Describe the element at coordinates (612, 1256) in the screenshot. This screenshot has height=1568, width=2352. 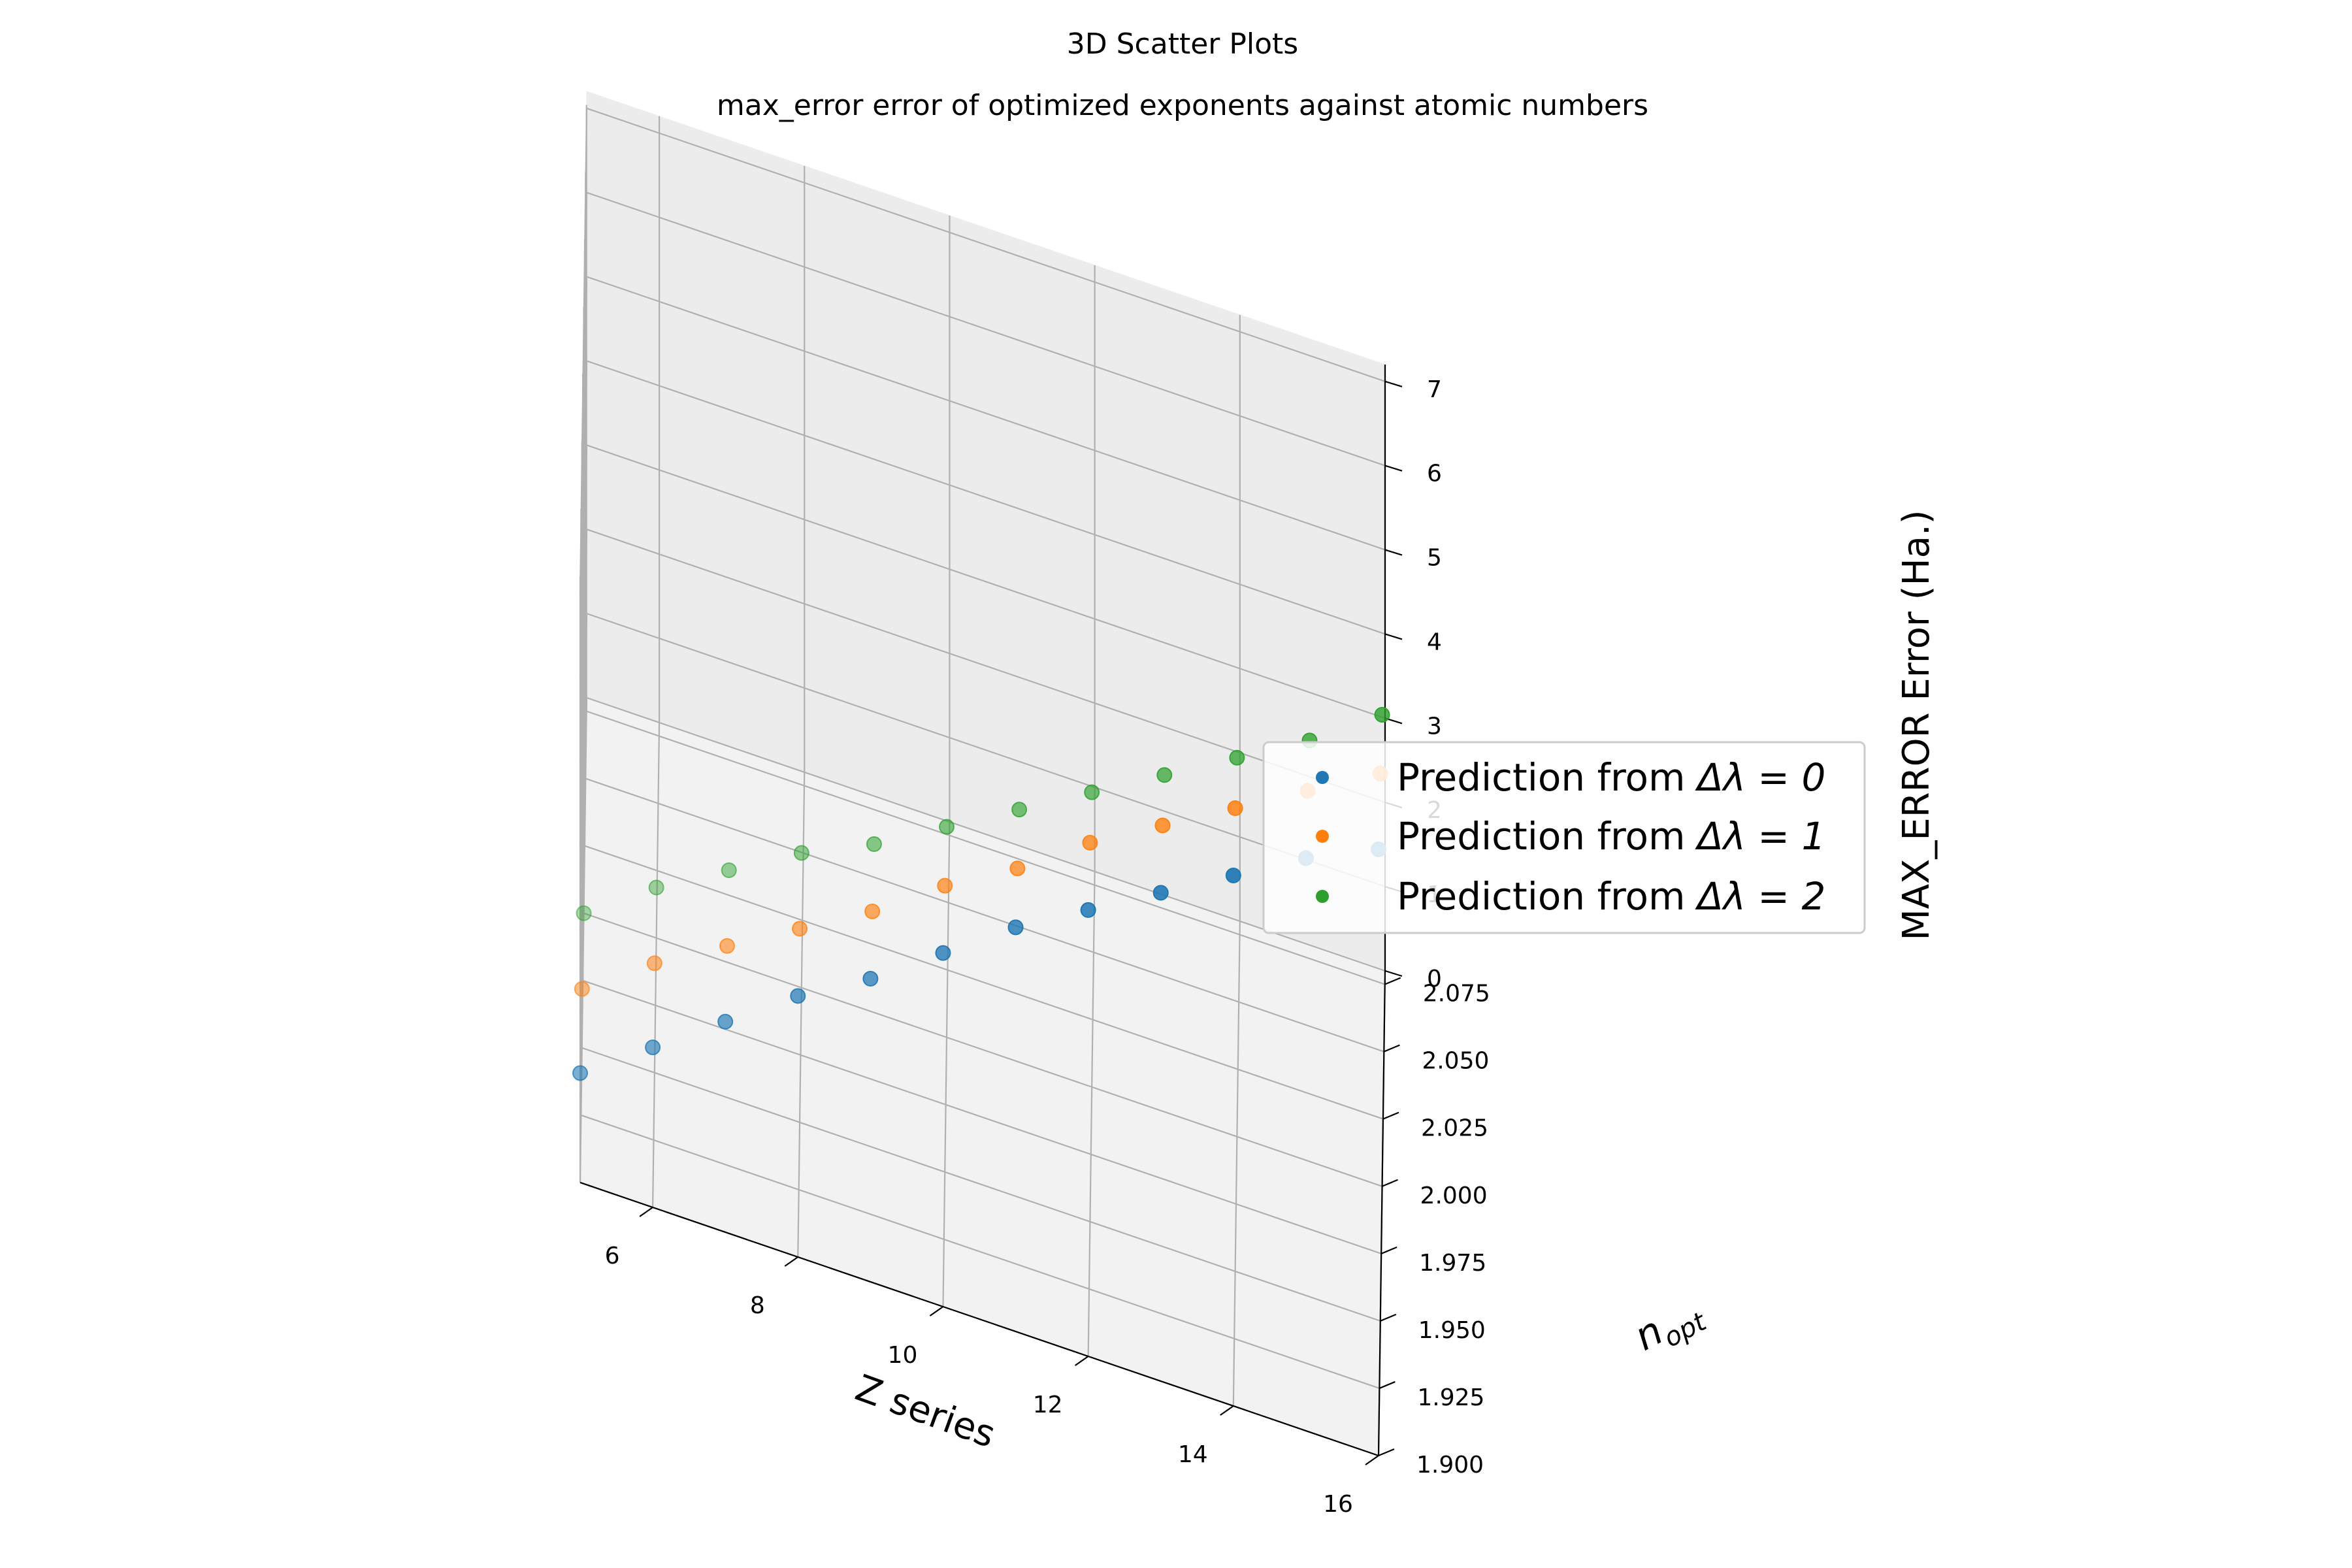
I see `x-tick-label-0: 6` at that location.